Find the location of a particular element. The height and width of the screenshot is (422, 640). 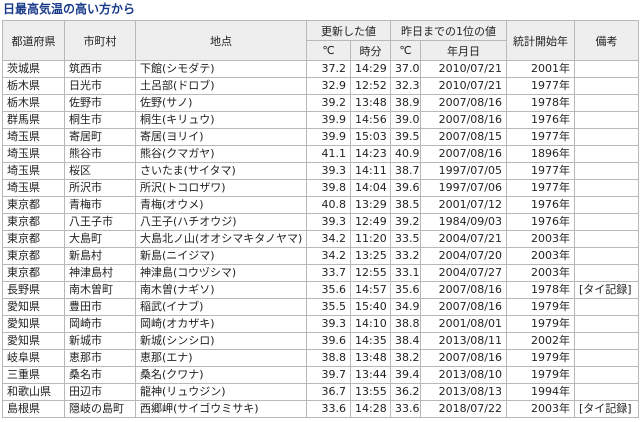

new-value-cell: 35.6 is located at coordinates (328, 290).